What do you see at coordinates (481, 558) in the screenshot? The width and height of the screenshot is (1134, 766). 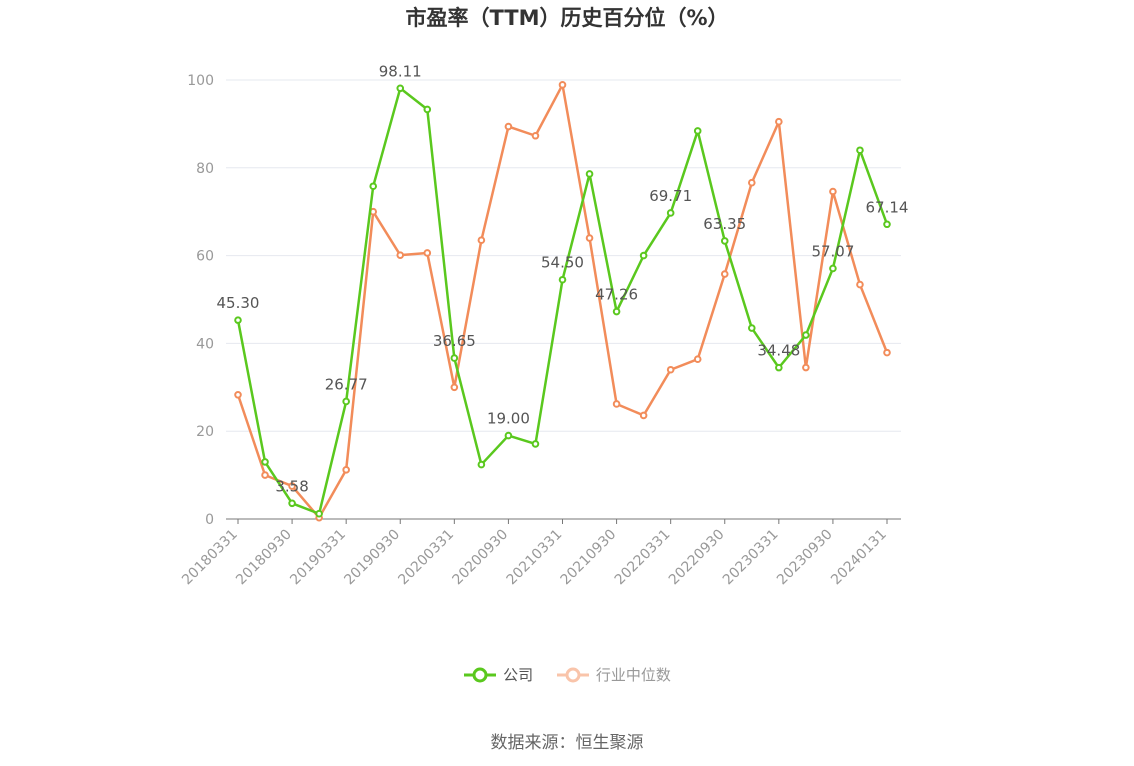 I see `x-tick-label: 20200930` at bounding box center [481, 558].